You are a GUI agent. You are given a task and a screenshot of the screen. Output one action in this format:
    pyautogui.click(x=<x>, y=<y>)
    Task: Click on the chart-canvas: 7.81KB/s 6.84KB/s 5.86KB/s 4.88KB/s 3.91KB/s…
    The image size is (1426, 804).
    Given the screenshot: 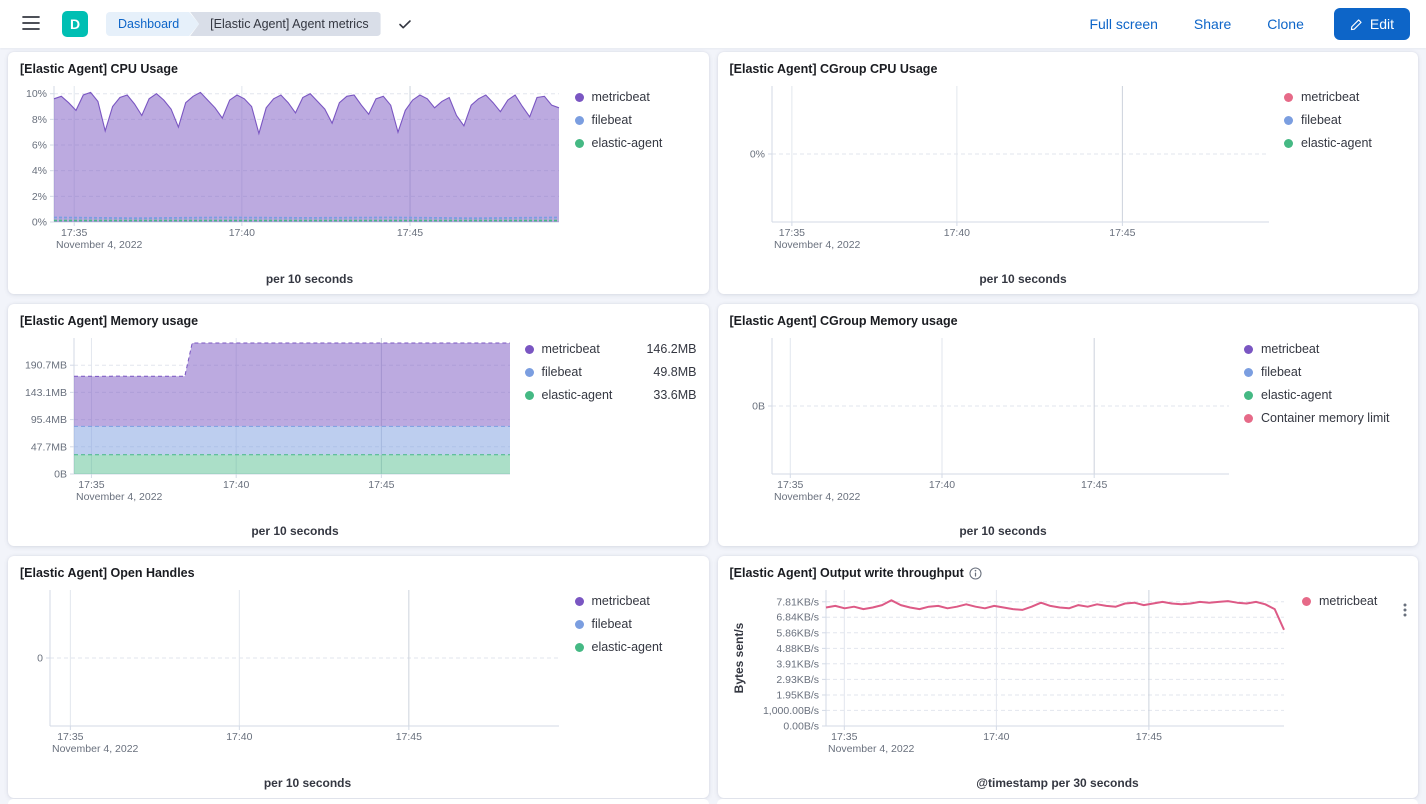 What is the action you would take?
    pyautogui.click(x=1010, y=671)
    